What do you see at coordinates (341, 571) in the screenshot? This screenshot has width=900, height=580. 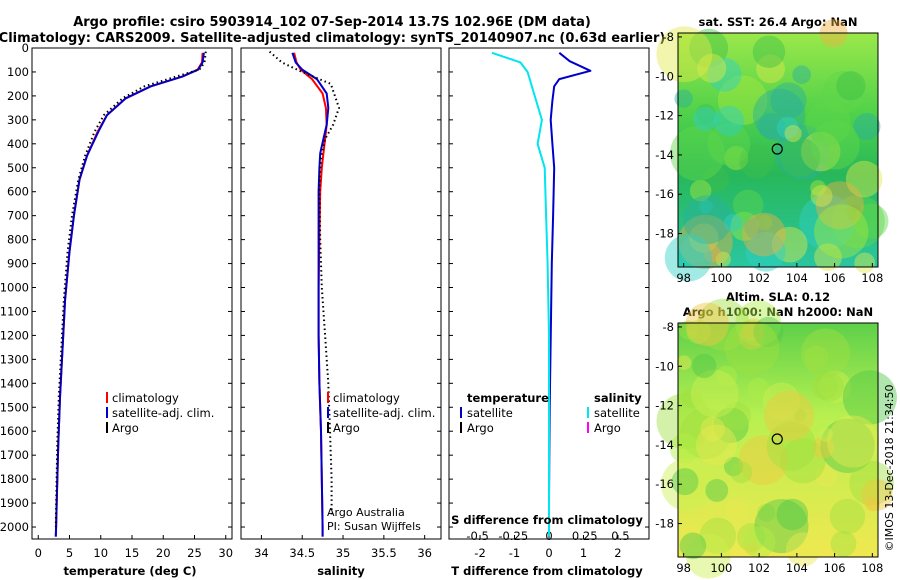 I see `salinity-xlabel: salinity` at bounding box center [341, 571].